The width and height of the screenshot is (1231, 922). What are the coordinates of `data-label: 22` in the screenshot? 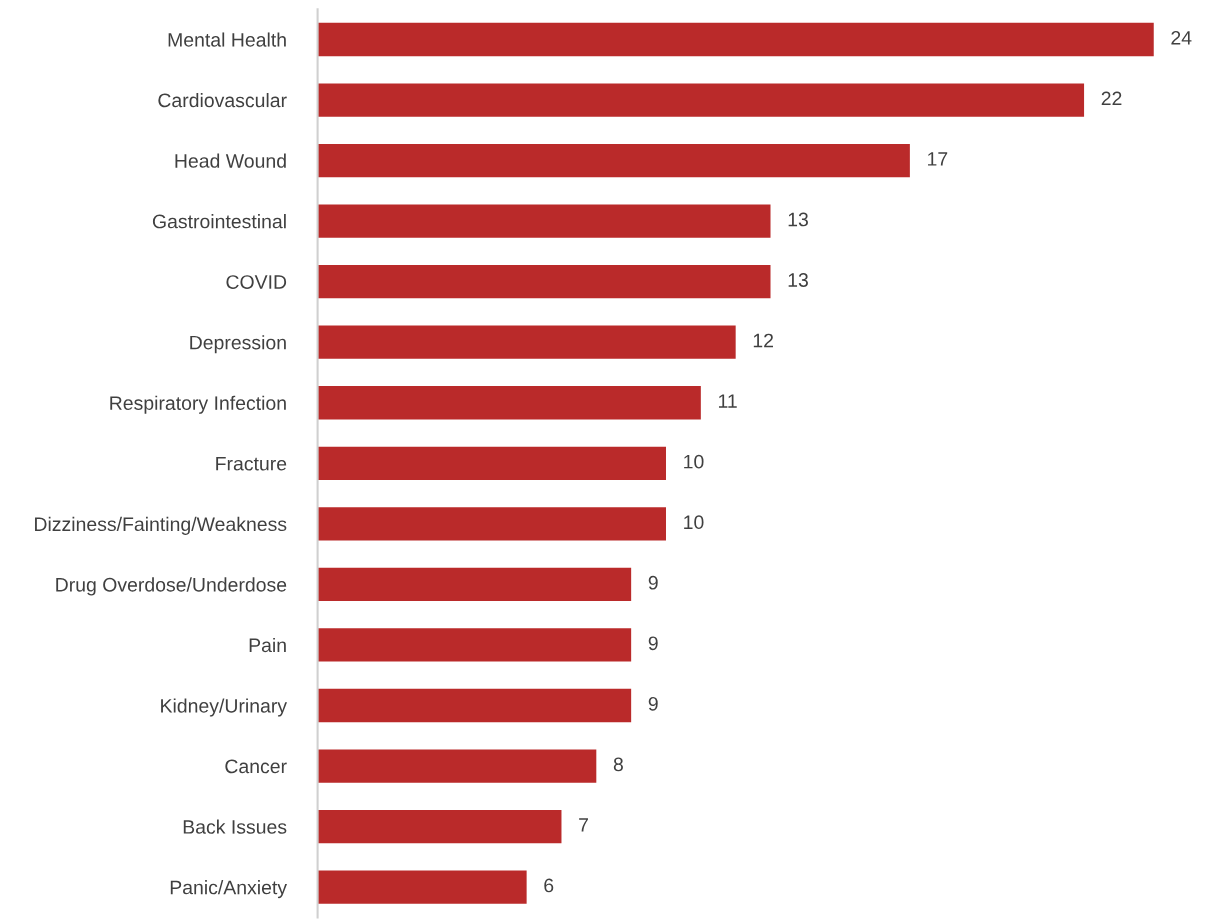 It's located at (1111, 98).